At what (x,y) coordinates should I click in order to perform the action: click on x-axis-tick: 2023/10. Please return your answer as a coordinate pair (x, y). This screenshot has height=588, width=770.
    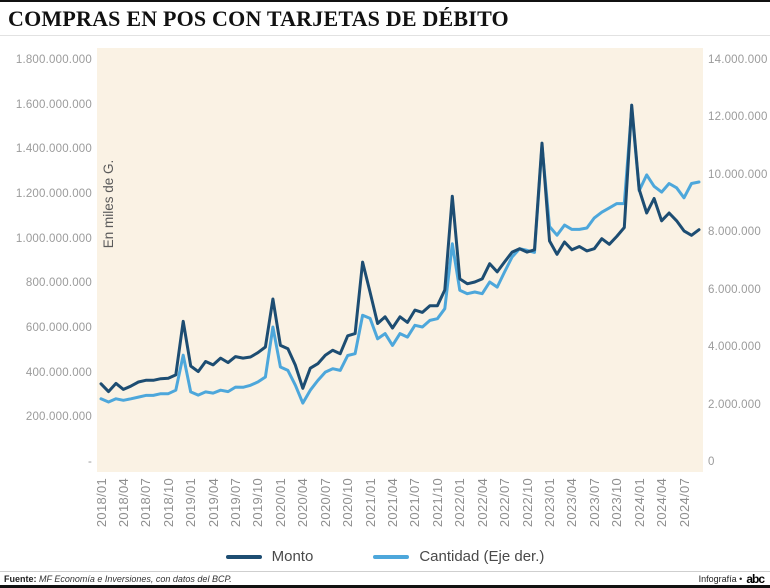
    Looking at the image, I should click on (616, 503).